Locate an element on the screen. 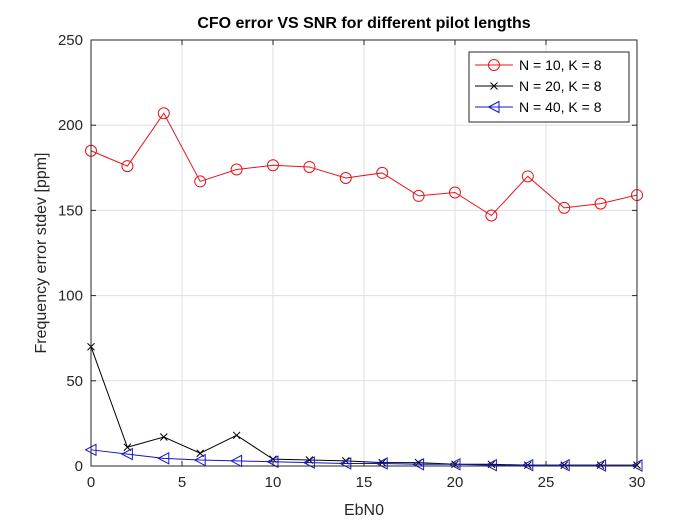 This screenshot has height=525, width=700. legend: N = 10, K = 8 N = 20, K = 8 N = 40, K = 8 is located at coordinates (549, 87).